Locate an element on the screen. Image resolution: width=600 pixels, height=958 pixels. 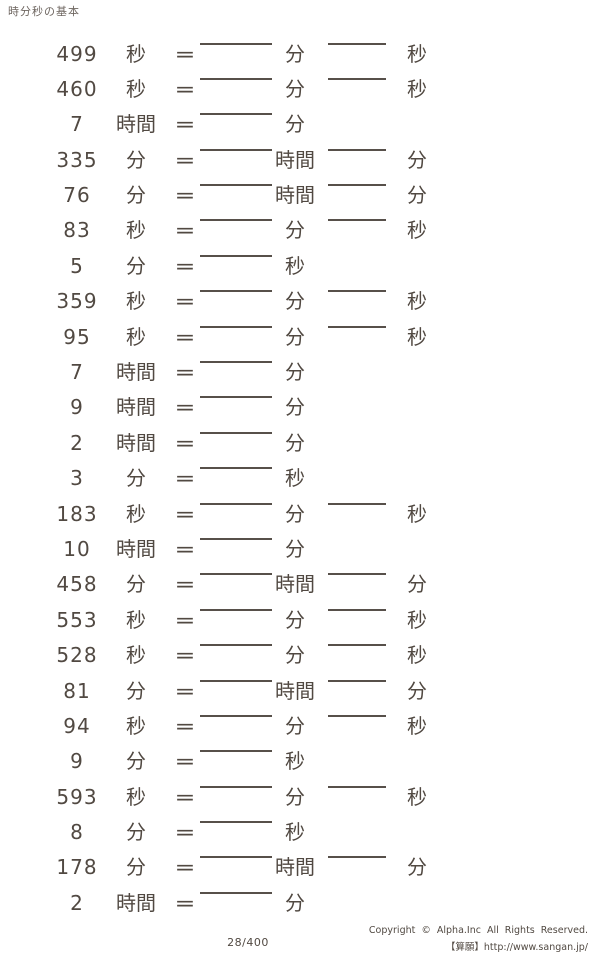
problem-row: 95 秒 = 分 秒 is located at coordinates (300, 342).